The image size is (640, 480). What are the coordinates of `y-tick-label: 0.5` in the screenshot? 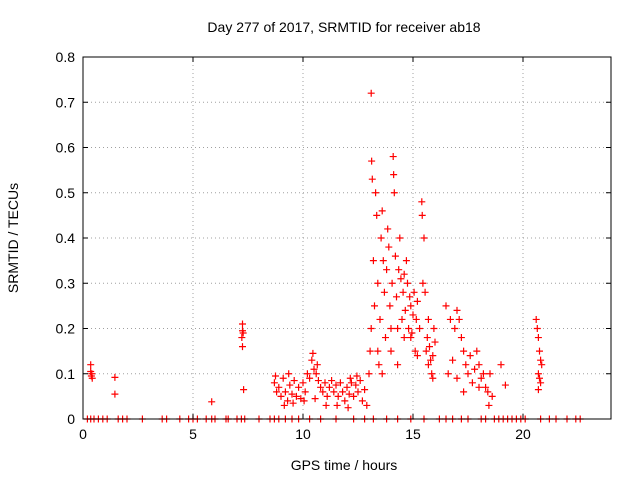 It's located at (66, 193).